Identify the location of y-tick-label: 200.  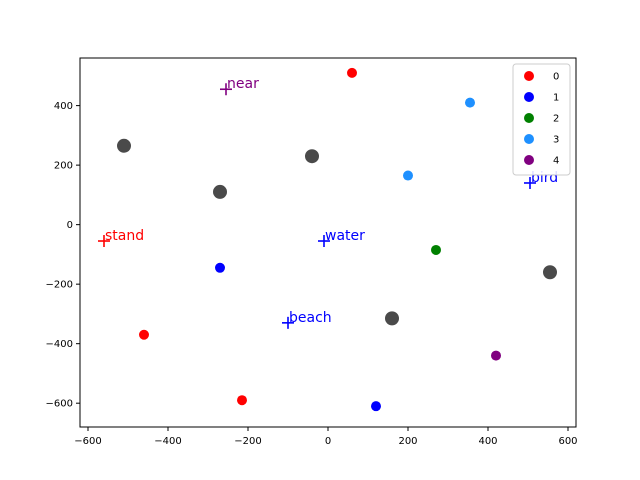
(63, 166).